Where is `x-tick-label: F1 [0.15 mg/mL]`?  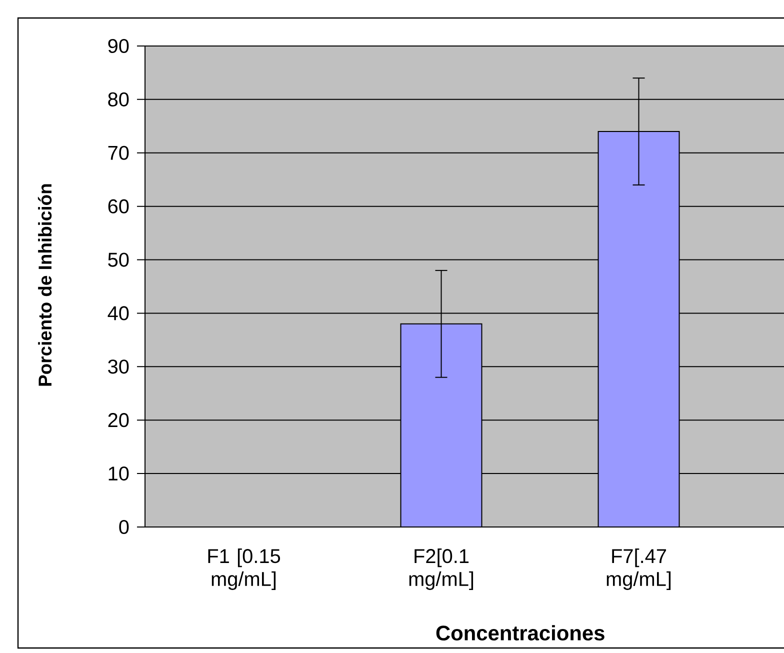 x-tick-label: F1 [0.15 mg/mL] is located at coordinates (244, 569).